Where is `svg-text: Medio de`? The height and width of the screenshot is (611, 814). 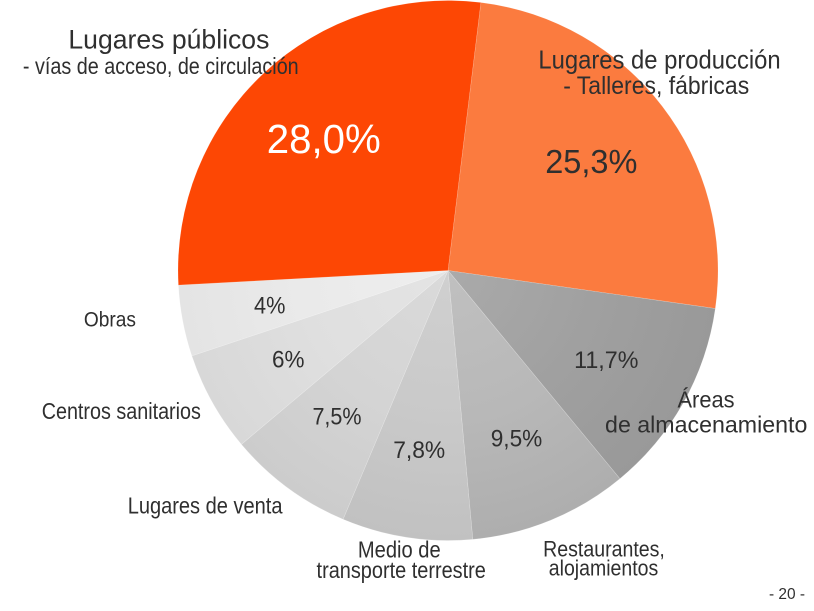
svg-text: Medio de is located at coordinates (399, 549).